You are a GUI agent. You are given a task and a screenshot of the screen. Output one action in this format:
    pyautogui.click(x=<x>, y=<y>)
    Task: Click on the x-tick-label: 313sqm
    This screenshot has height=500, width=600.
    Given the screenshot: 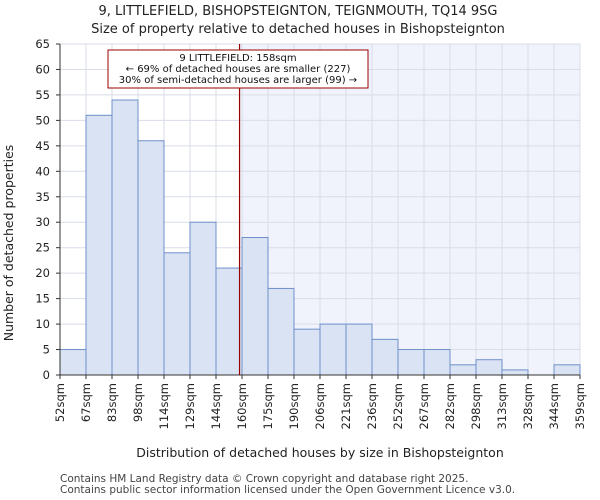 What is the action you would take?
    pyautogui.click(x=502, y=406)
    